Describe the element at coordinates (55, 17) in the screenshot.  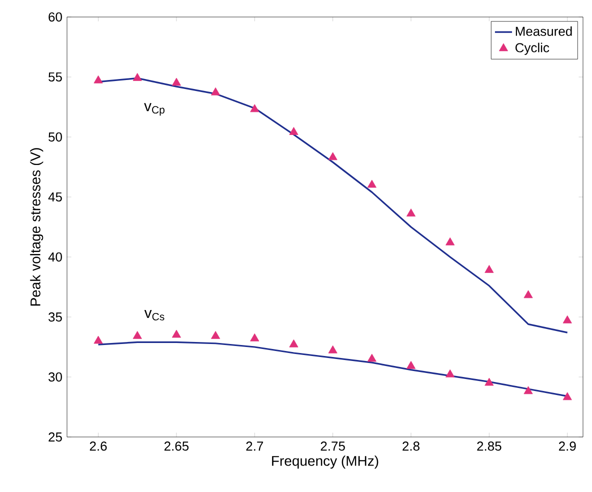
I see `y-tick-label: 60` at that location.